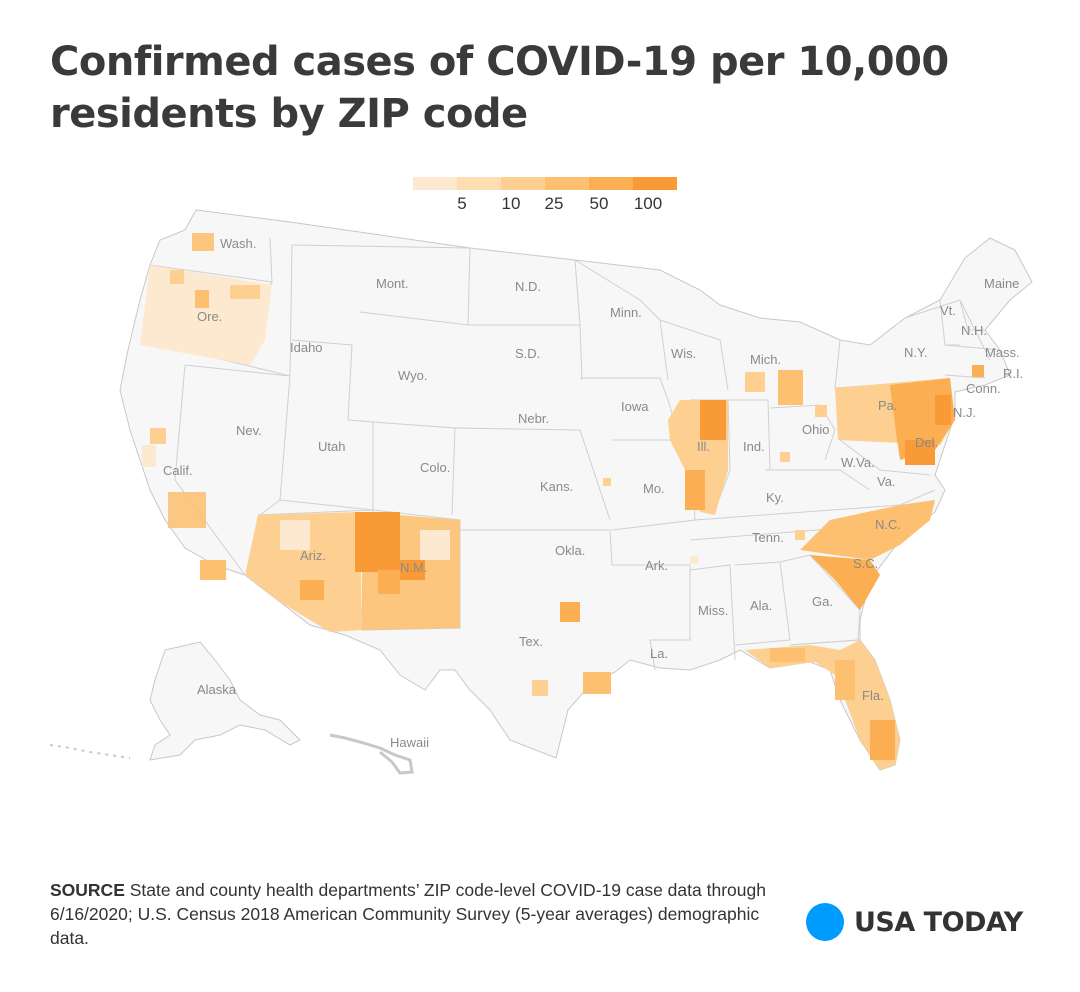 Image resolution: width=1080 pixels, height=992 pixels. Describe the element at coordinates (713, 420) in the screenshot. I see `region-il-chicago` at that location.